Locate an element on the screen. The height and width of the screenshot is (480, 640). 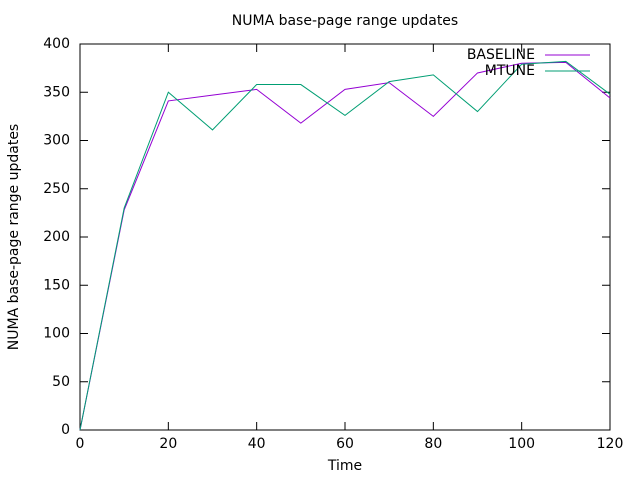
x-tick-label: 20 is located at coordinates (168, 444).